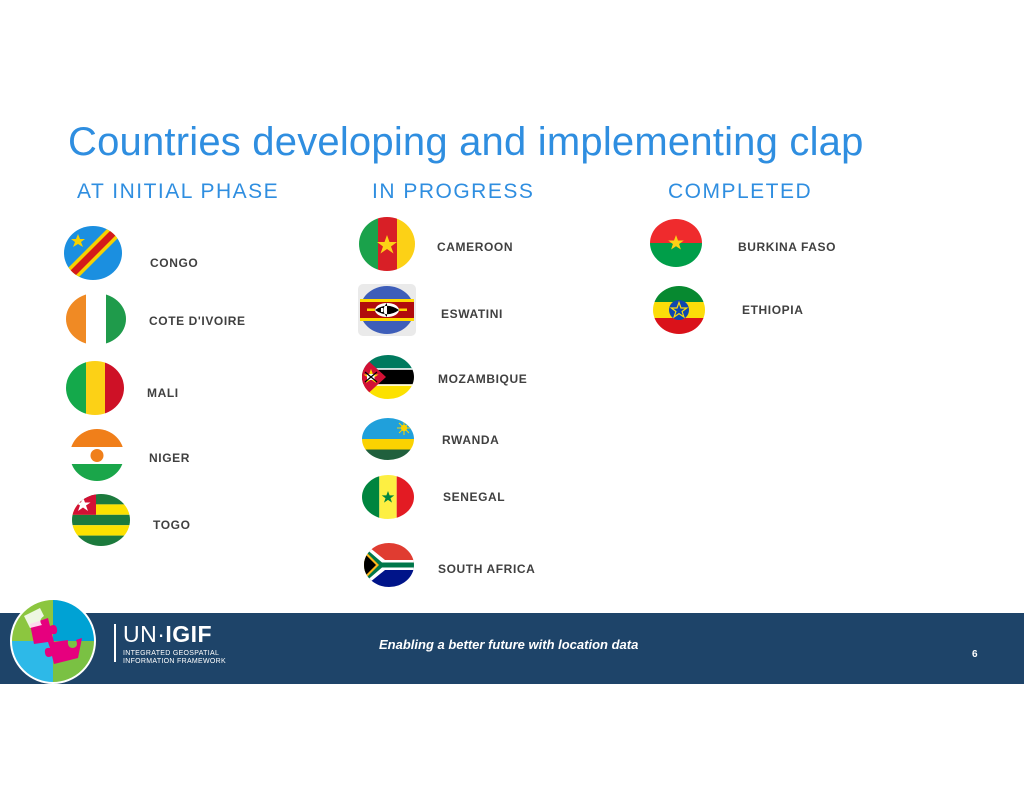  I want to click on country-label-rwanda: RWANDA, so click(471, 440).